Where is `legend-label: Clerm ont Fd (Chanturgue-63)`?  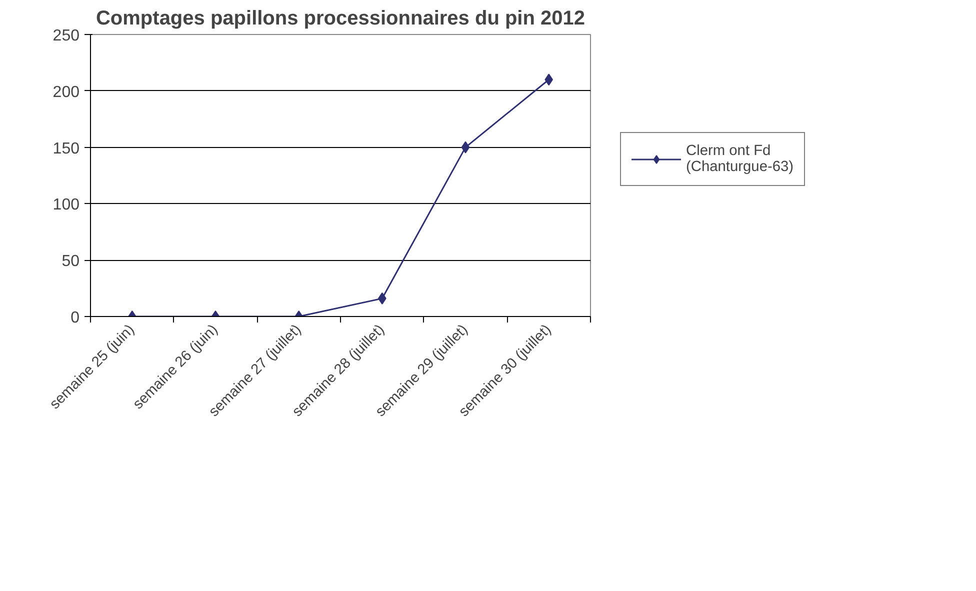 legend-label: Clerm ont Fd (Chanturgue-63) is located at coordinates (740, 159).